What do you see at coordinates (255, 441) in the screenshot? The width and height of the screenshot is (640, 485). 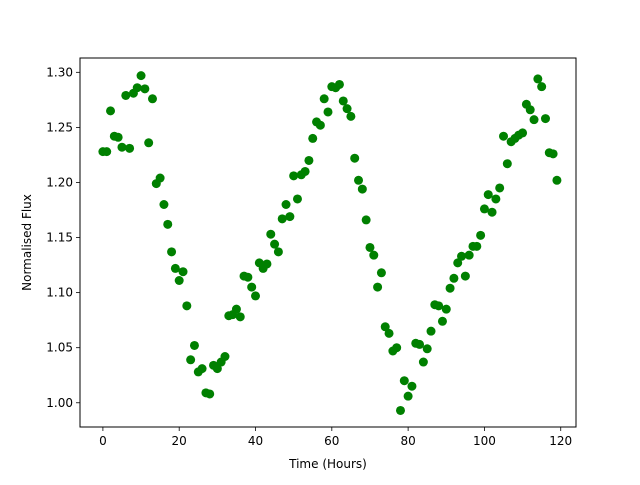 I see `x-tick-label: 40` at bounding box center [255, 441].